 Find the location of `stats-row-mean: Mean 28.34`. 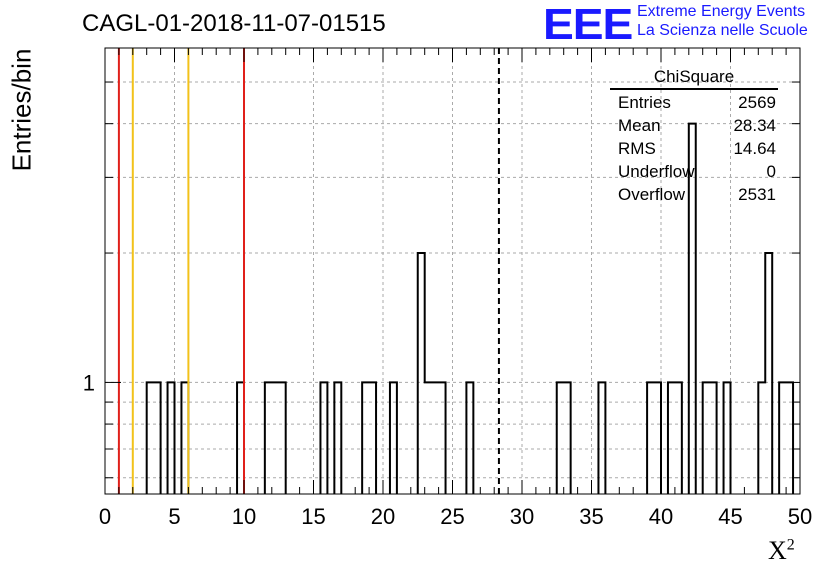

stats-row-mean: Mean 28.34 is located at coordinates (694, 125).